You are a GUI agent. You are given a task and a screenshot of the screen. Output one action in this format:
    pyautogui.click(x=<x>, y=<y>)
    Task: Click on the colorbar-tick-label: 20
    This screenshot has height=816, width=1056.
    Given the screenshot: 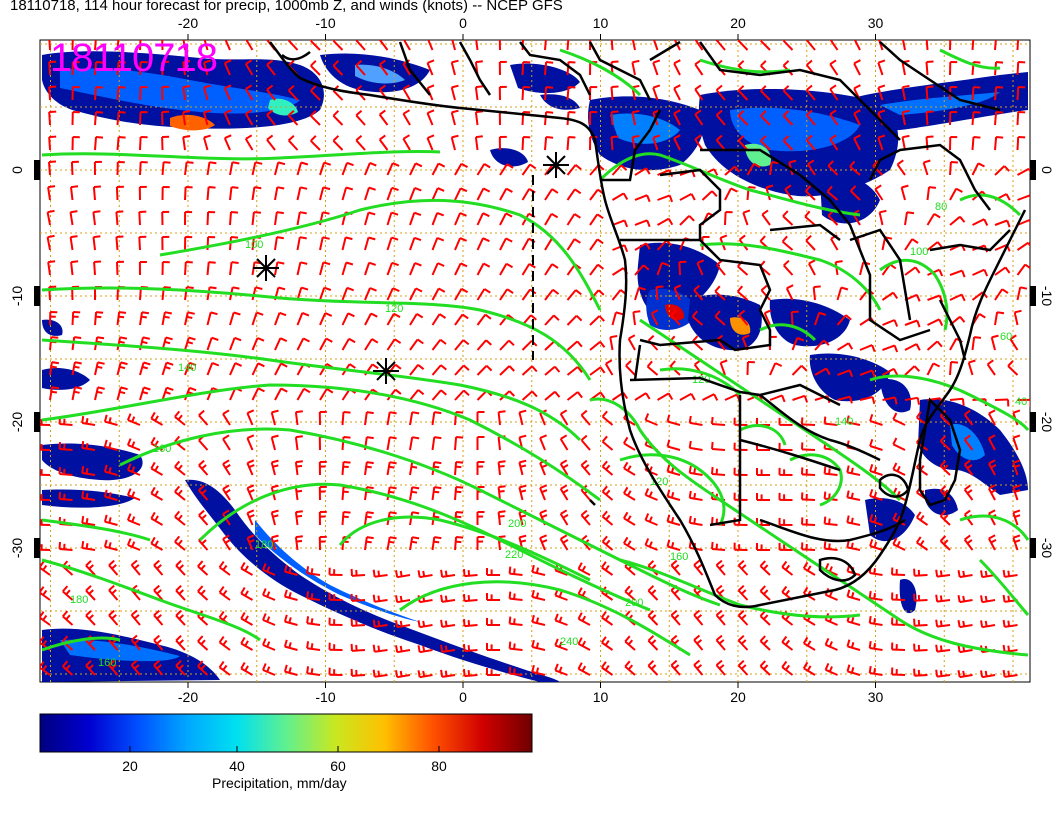 What is the action you would take?
    pyautogui.click(x=130, y=766)
    